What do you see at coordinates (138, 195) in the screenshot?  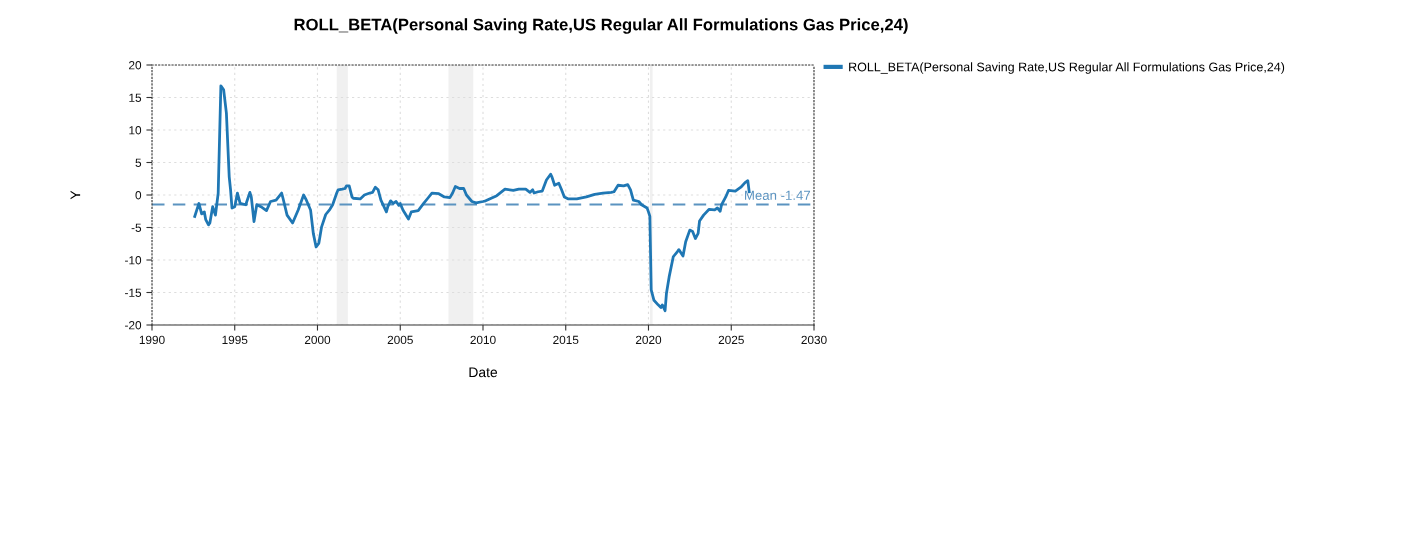 I see `y-tick-label: 0` at bounding box center [138, 195].